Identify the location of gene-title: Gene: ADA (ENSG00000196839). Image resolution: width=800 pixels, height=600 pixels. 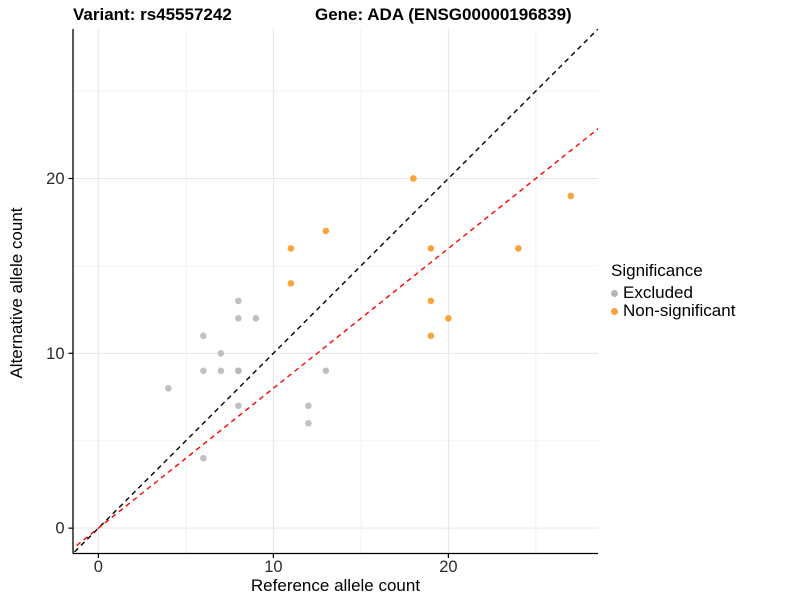
(443, 14).